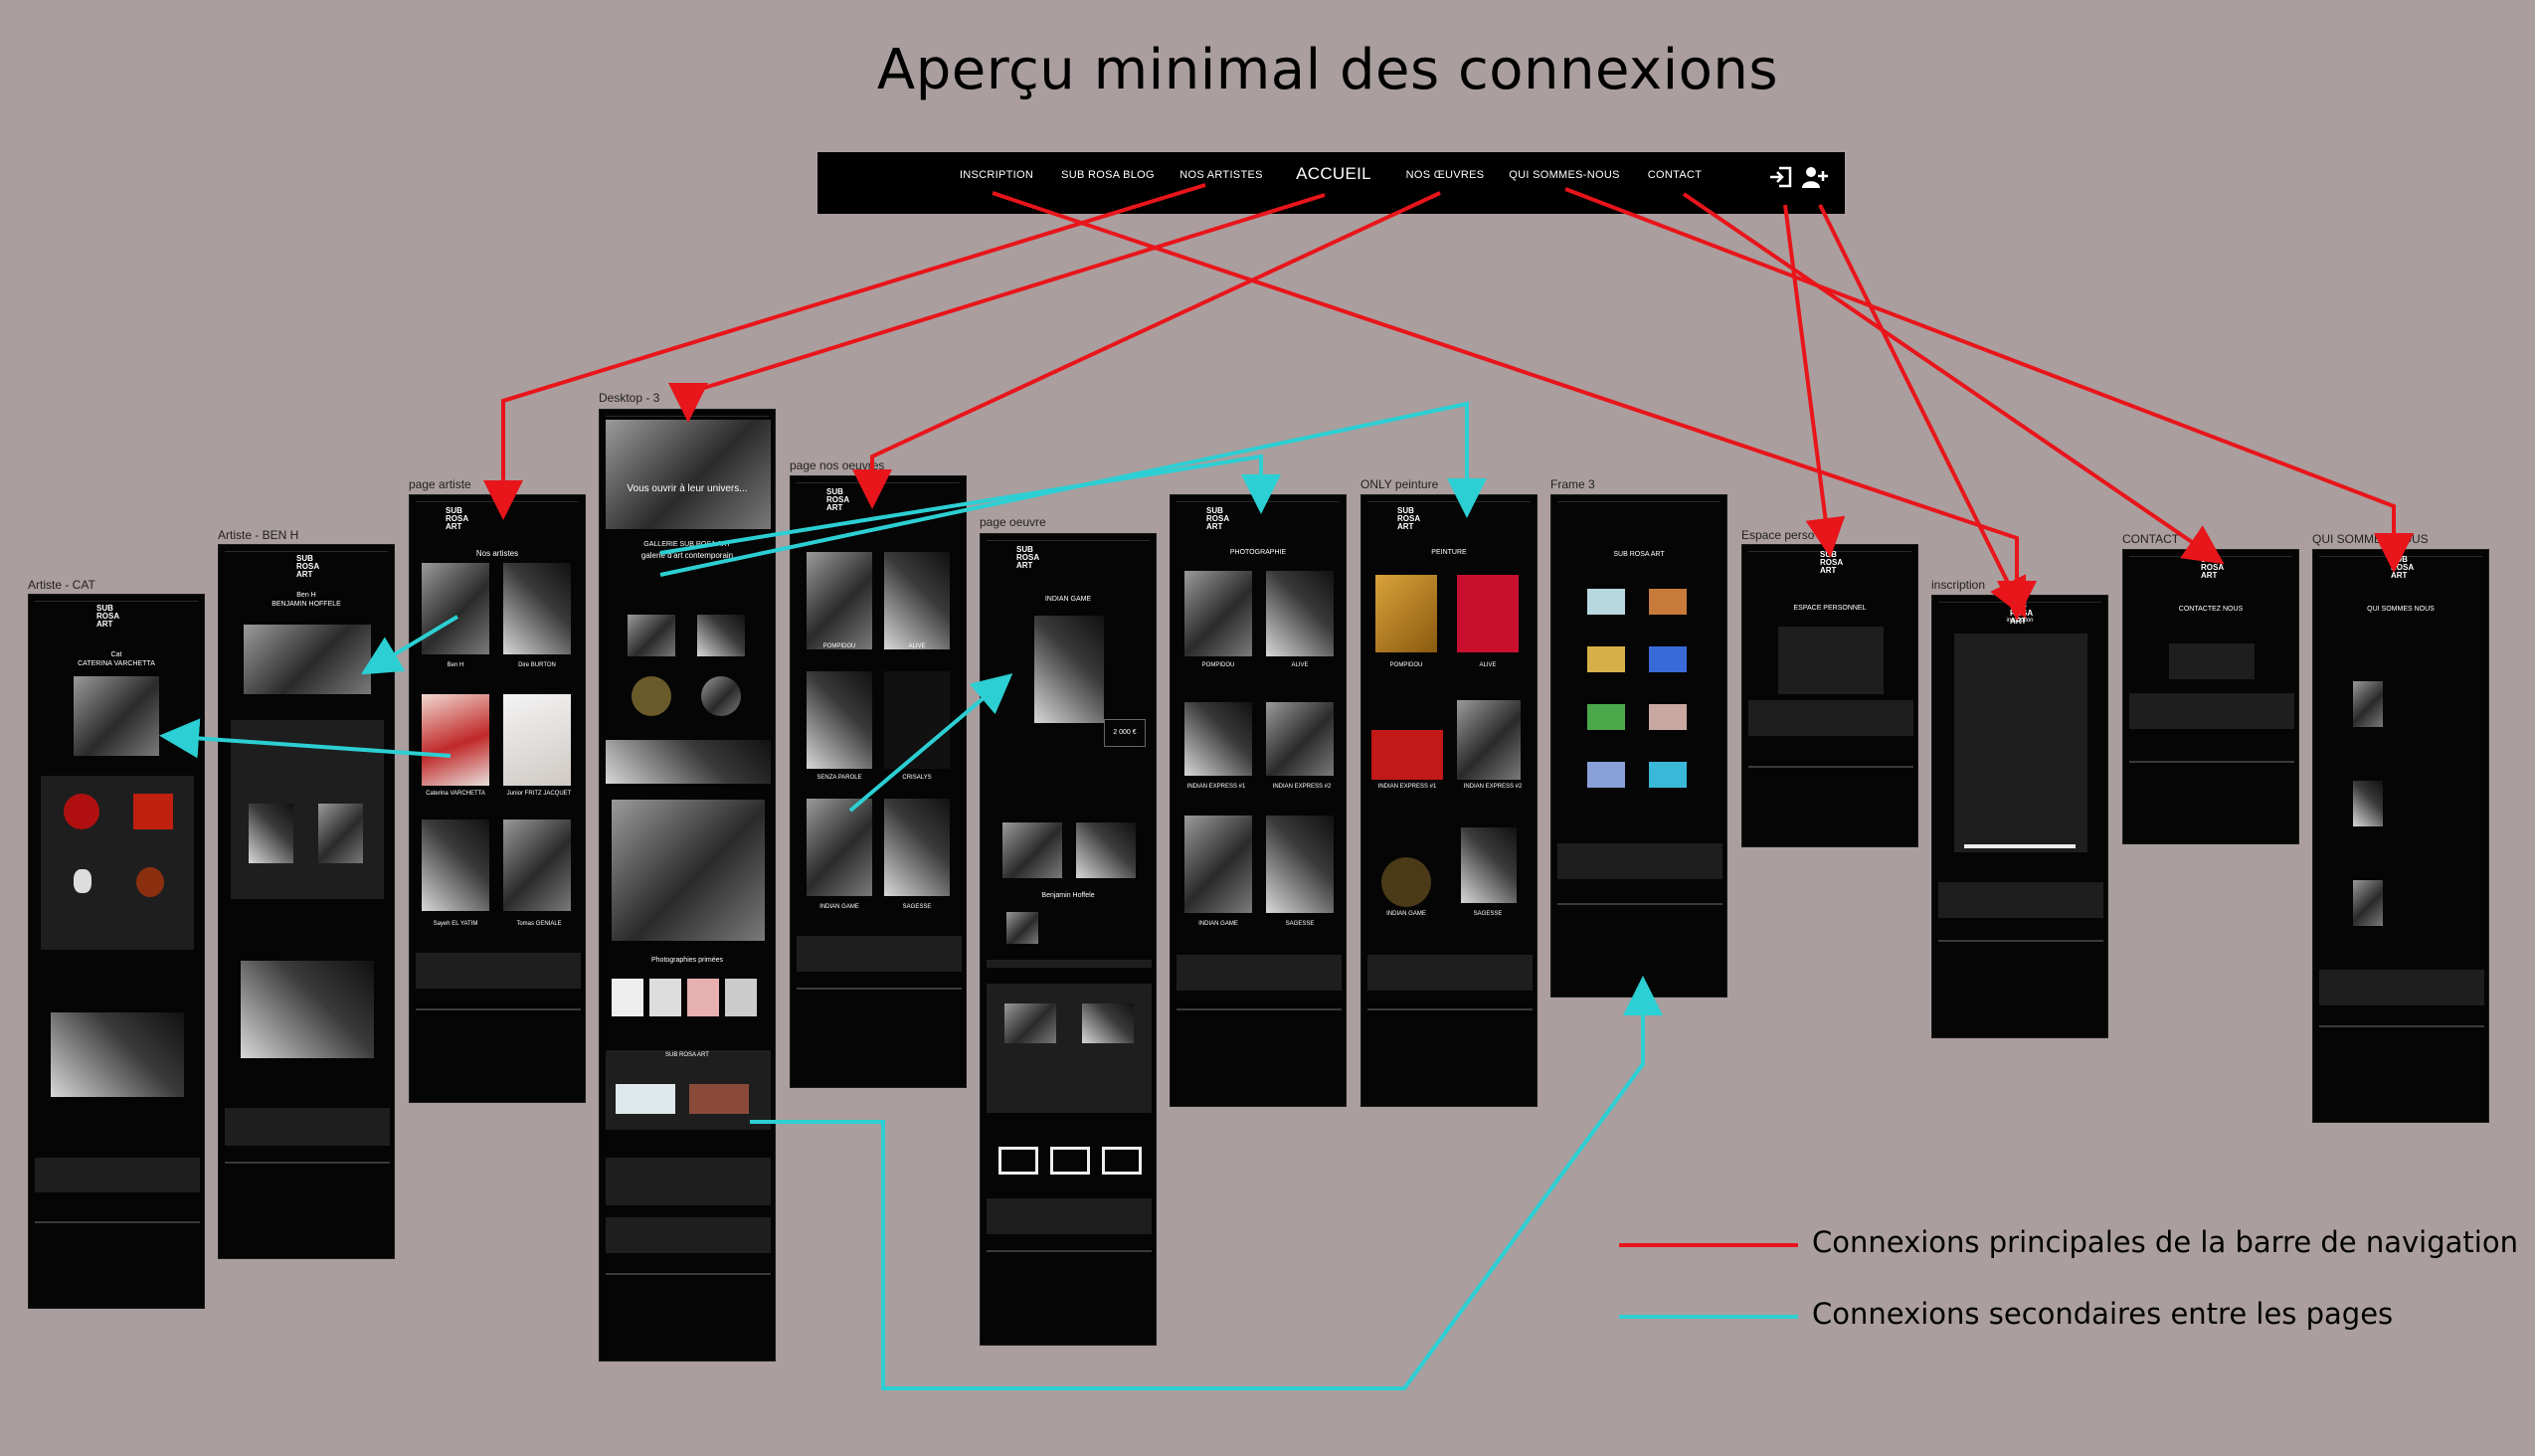 This screenshot has height=1456, width=2535. What do you see at coordinates (2400, 836) in the screenshot?
I see `frame-qui-sommes-nous: SUB ROSA ART QUI SOMMES NOUS` at bounding box center [2400, 836].